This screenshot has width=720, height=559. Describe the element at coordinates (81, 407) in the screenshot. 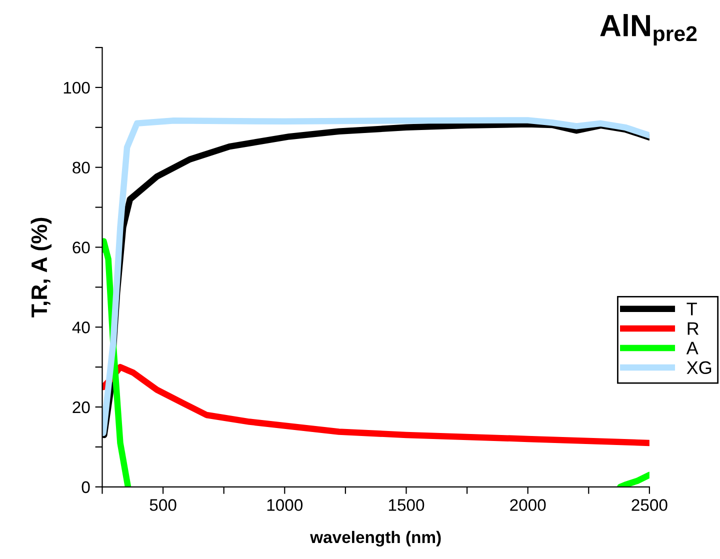

I see `y-tick-label: 20` at that location.